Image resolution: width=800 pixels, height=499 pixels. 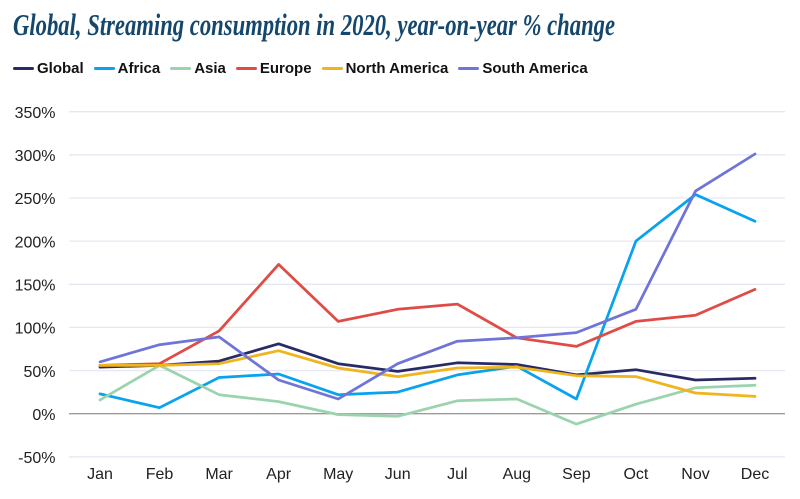 I want to click on svg-text: 0%, so click(x=43, y=415).